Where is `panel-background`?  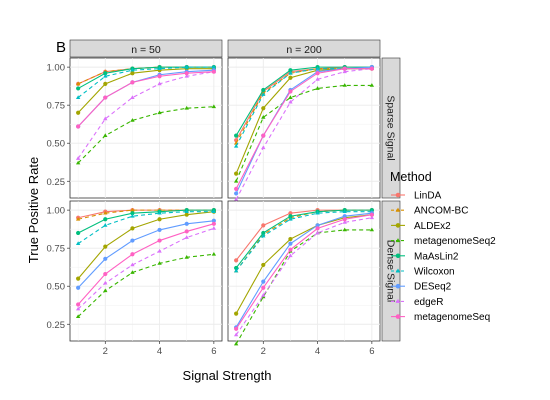 panel-background is located at coordinates (146, 128).